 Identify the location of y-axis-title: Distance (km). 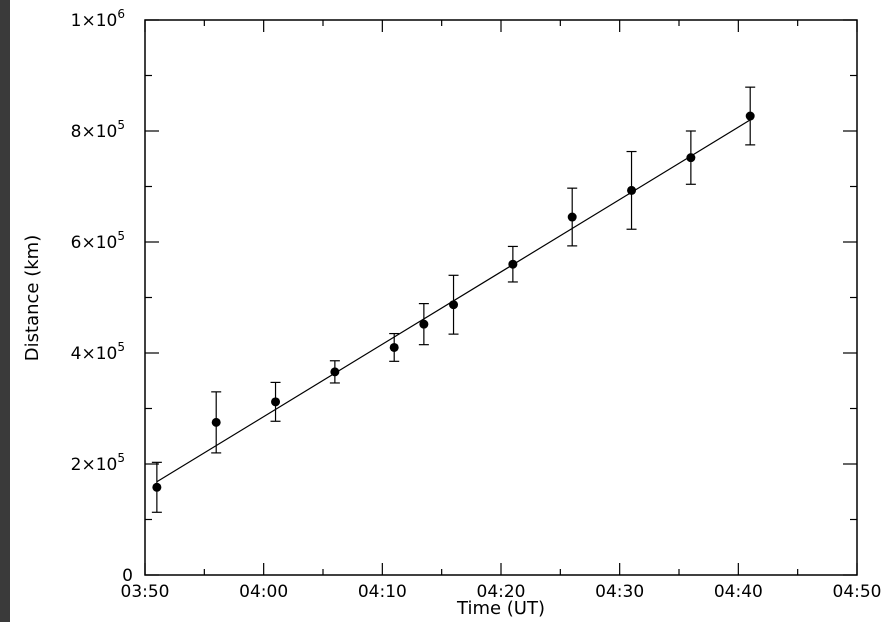
(32, 298).